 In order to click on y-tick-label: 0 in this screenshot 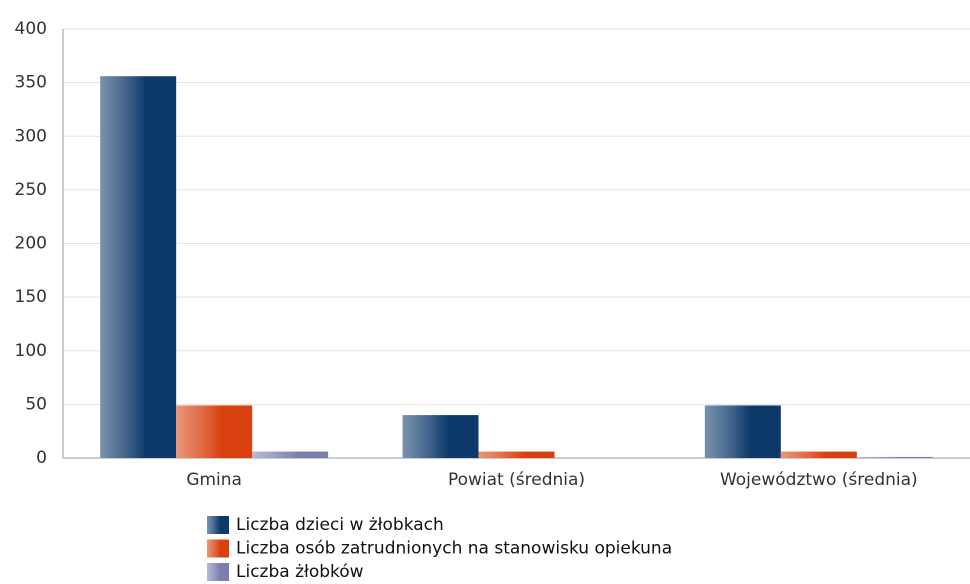, I will do `click(41, 458)`.